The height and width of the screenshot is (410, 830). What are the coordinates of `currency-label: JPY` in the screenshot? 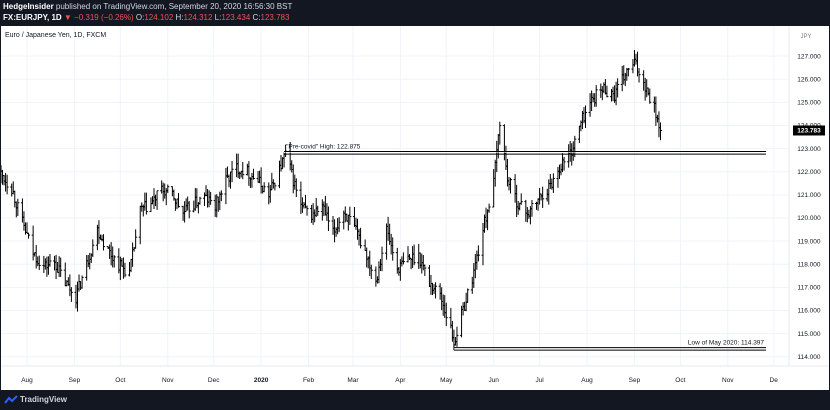 It's located at (805, 37).